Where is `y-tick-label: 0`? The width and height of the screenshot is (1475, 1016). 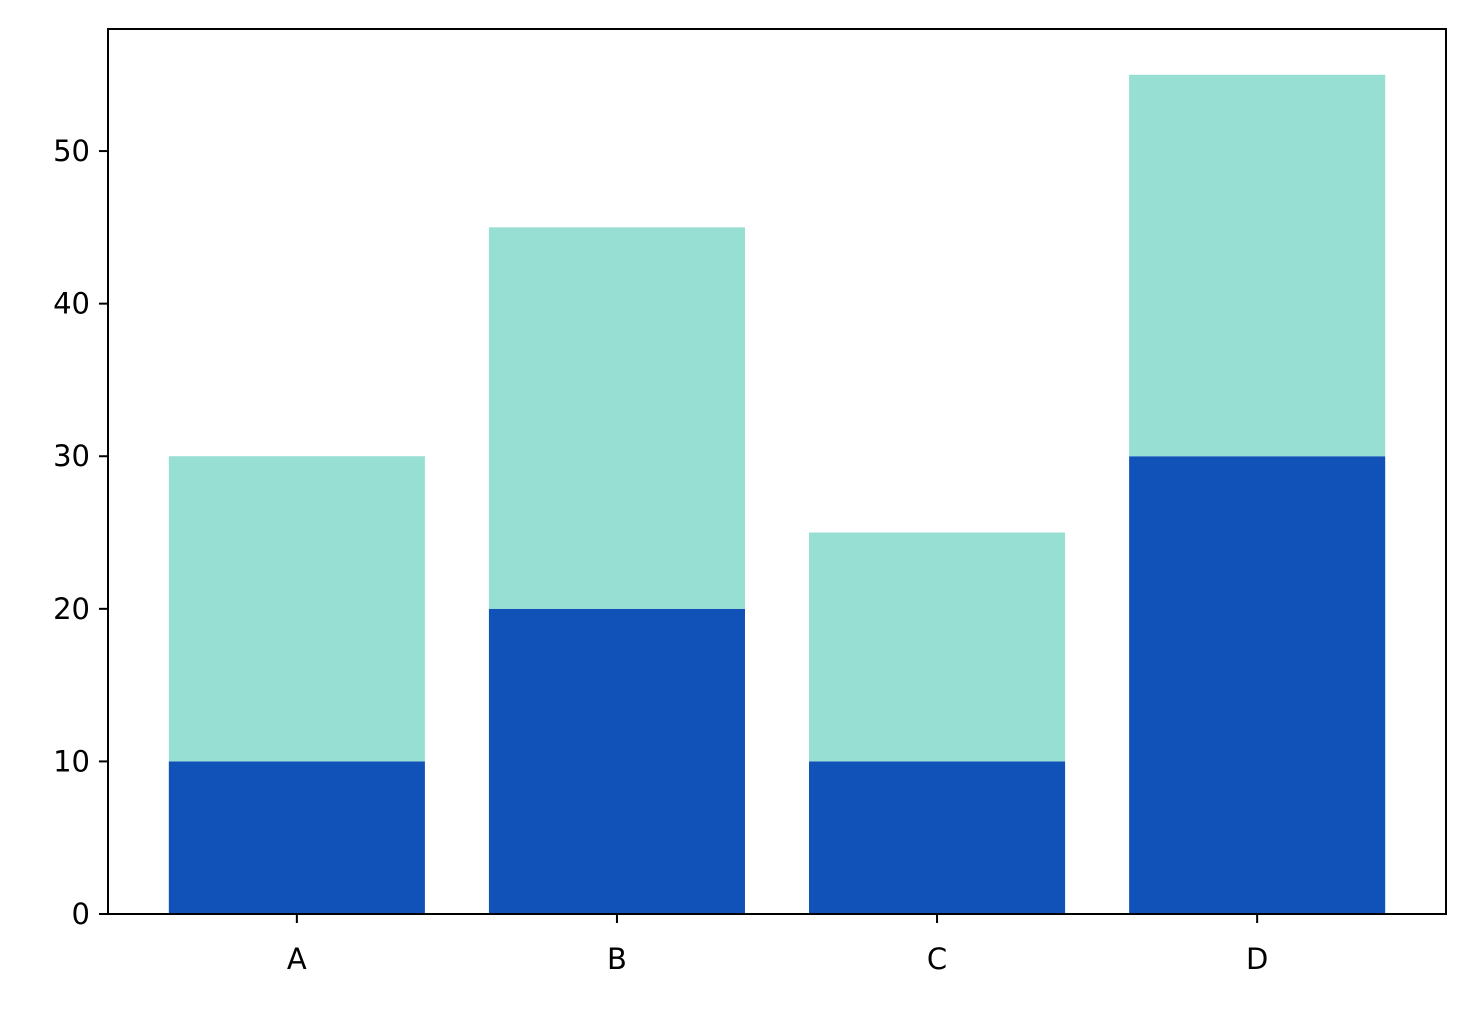 y-tick-label: 0 is located at coordinates (81, 914).